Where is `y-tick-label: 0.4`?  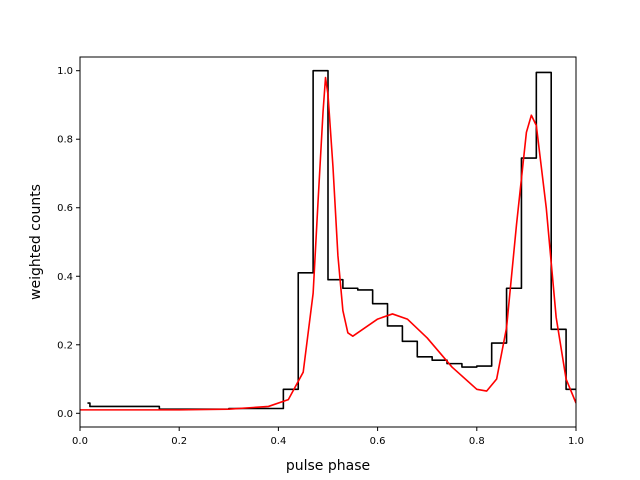 y-tick-label: 0.4 is located at coordinates (65, 277).